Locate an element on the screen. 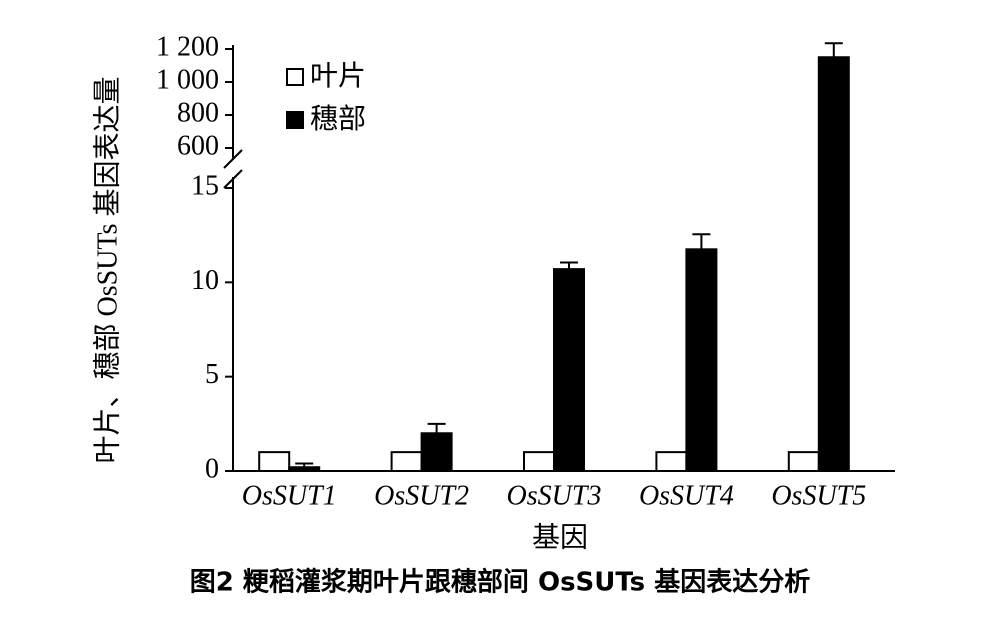 This screenshot has height=620, width=1000. y-tick-label: 800 is located at coordinates (198, 112).